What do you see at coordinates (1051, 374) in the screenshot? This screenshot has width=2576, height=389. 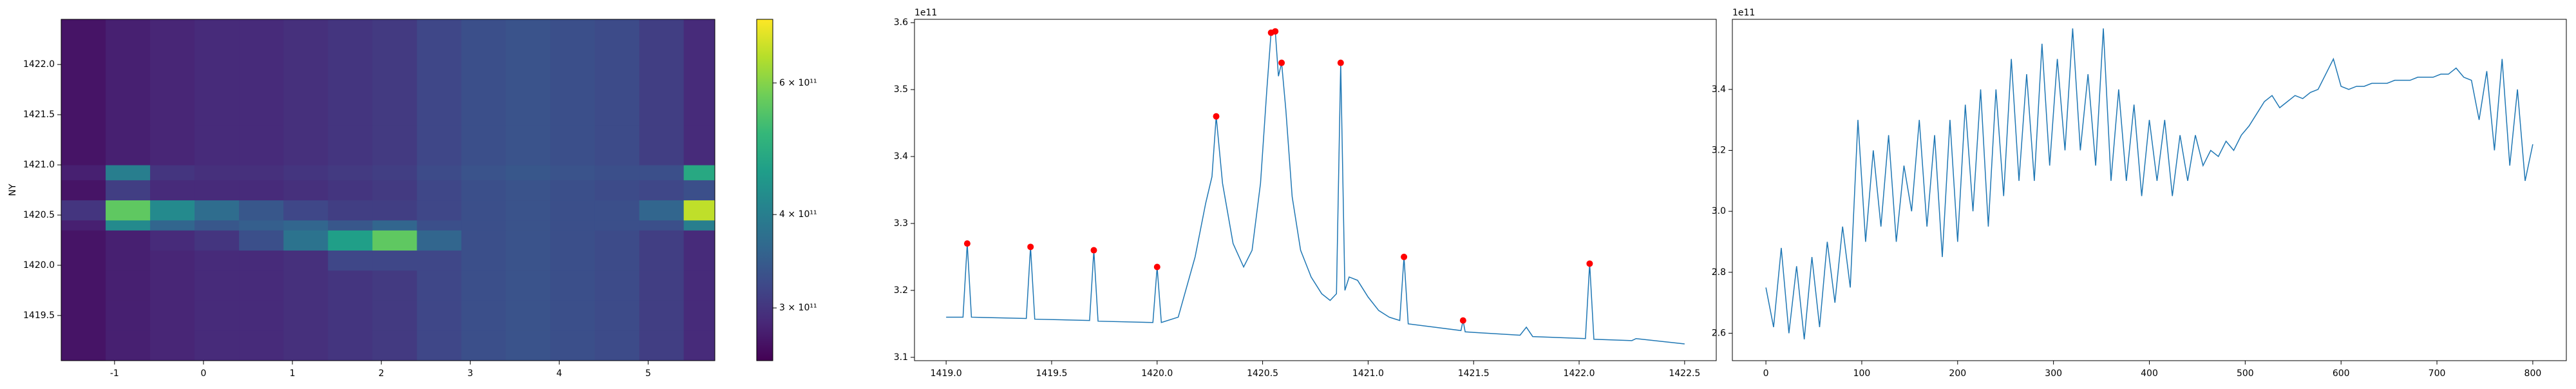 I see `x-tick-label: 1419.5` at bounding box center [1051, 374].